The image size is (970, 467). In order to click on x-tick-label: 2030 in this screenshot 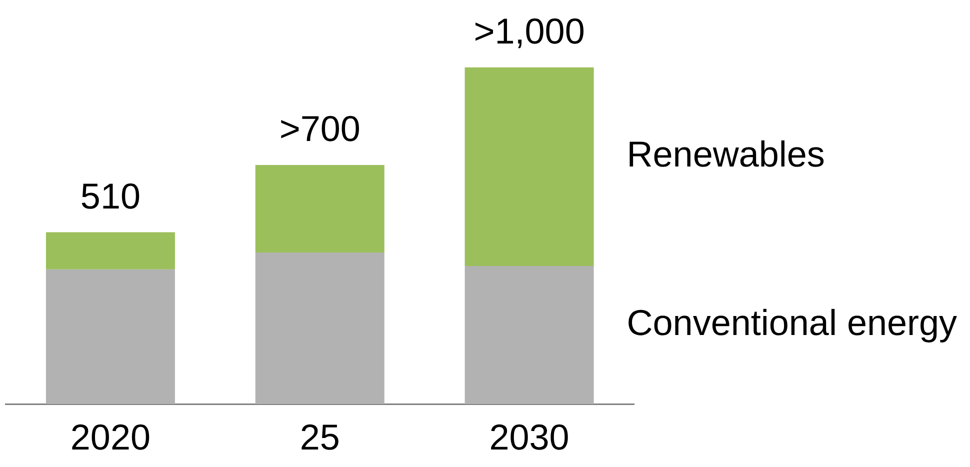, I will do `click(529, 437)`.